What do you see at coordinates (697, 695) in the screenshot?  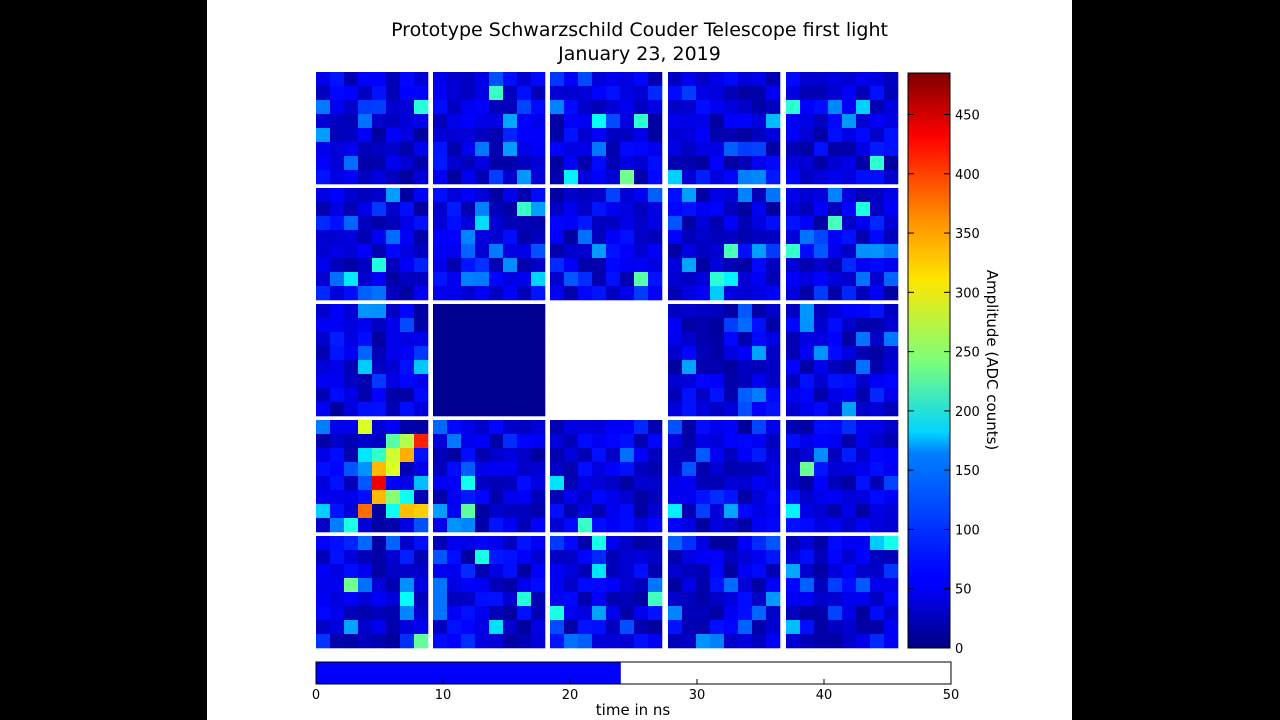 I see `time-tick-label: 30` at bounding box center [697, 695].